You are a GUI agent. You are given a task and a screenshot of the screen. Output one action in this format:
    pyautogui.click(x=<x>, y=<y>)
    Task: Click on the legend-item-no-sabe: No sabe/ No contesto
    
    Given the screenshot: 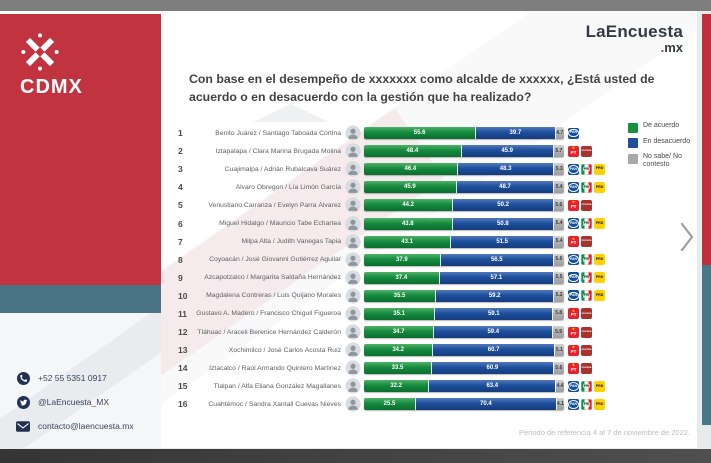 What is the action you would take?
    pyautogui.click(x=661, y=161)
    